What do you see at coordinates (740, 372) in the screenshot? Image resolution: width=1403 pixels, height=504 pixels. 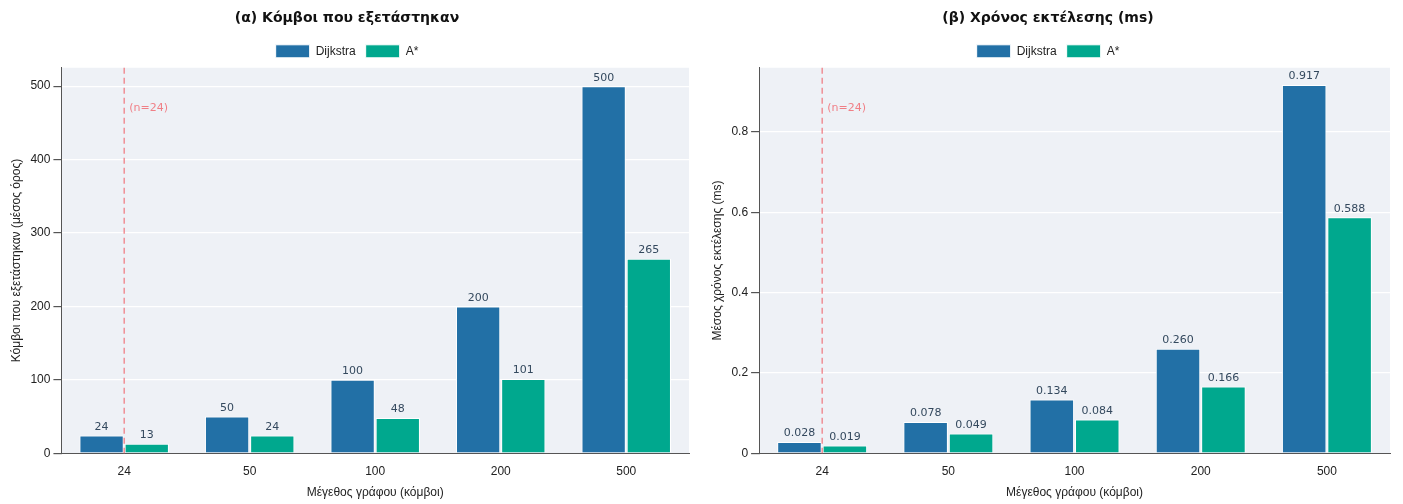 I see `y-tick-label: 0.2` at bounding box center [740, 372].